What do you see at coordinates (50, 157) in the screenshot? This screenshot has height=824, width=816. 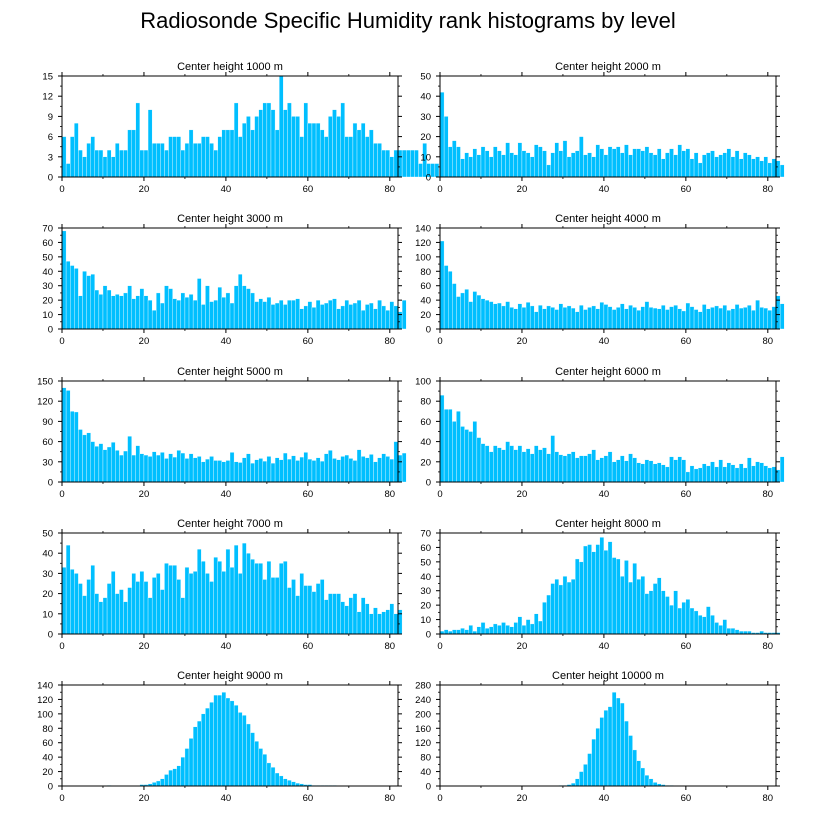 I see `y-tick-label: 3` at bounding box center [50, 157].